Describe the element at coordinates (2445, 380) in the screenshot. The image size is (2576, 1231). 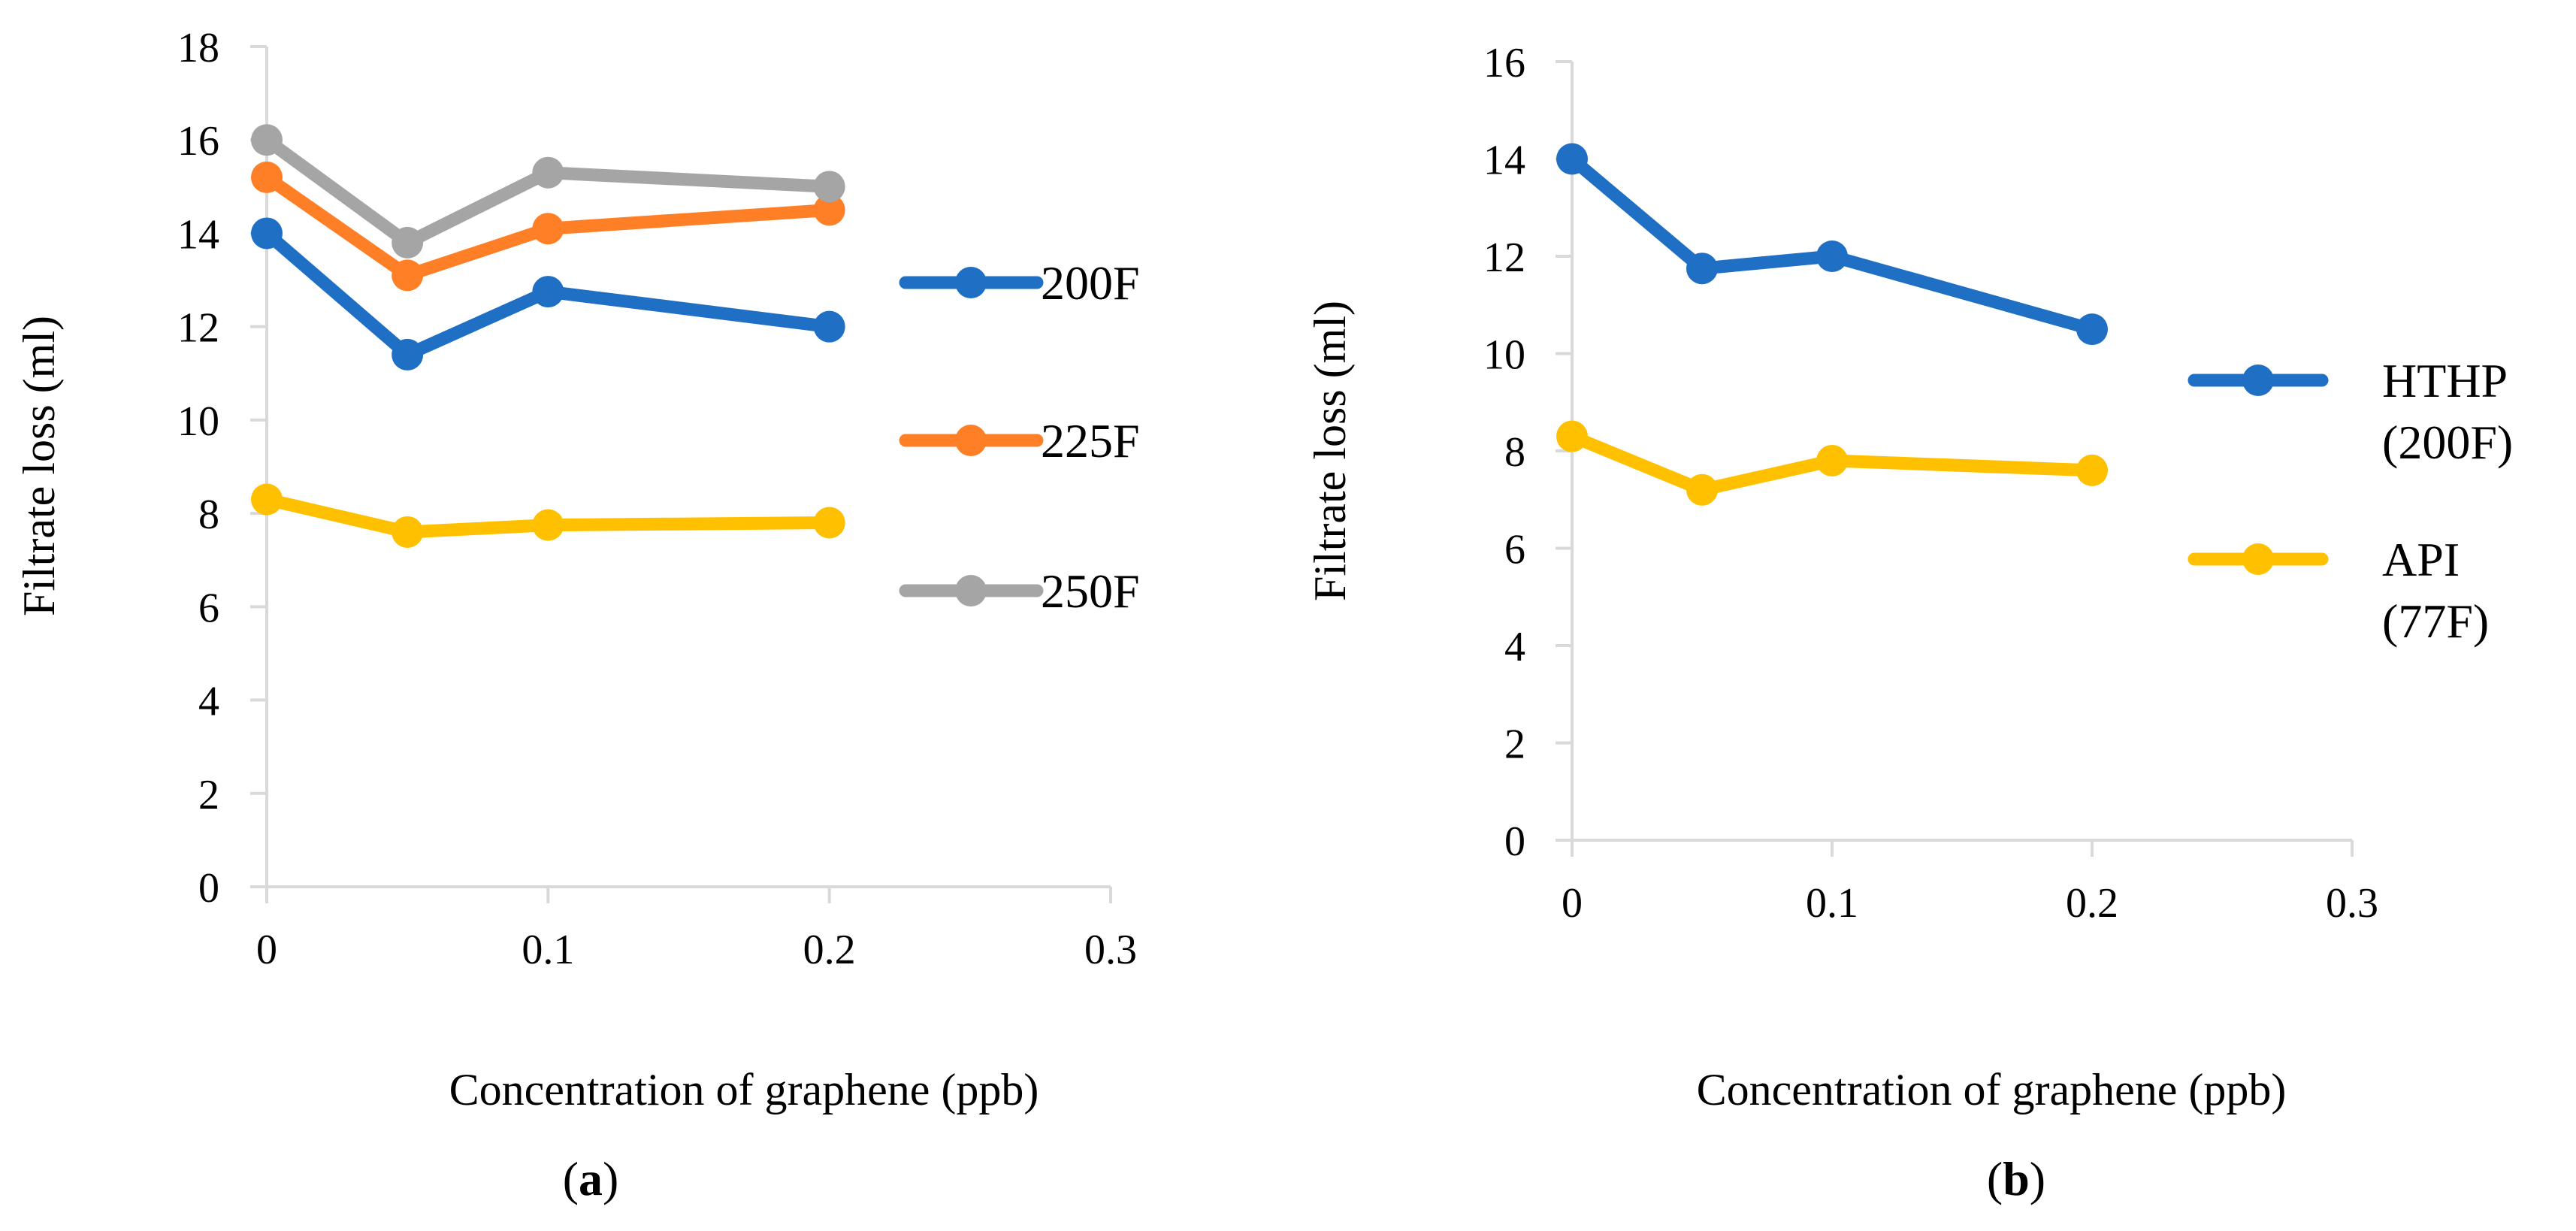
I see `legend-label-hthp-200f: HTHP` at that location.